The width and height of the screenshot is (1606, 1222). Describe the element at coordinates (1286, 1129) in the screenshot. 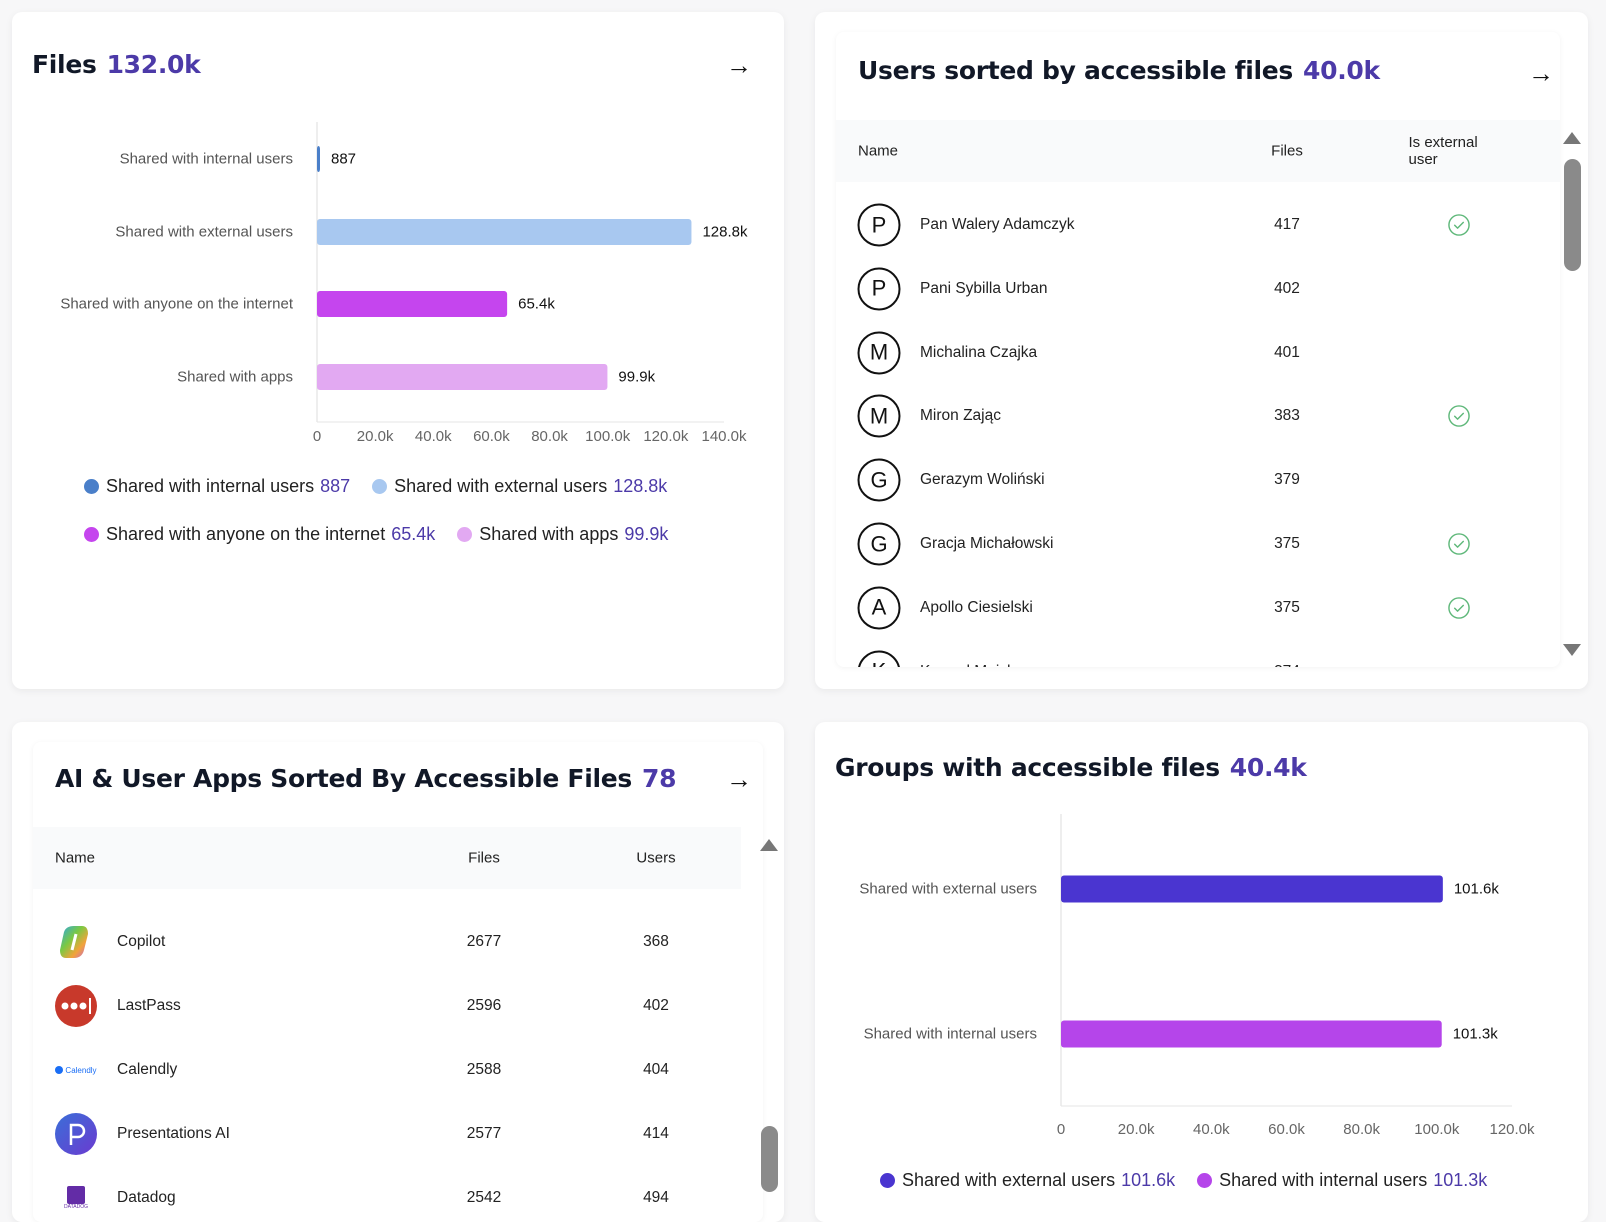

I see `x-tick-label: 60.0k` at that location.